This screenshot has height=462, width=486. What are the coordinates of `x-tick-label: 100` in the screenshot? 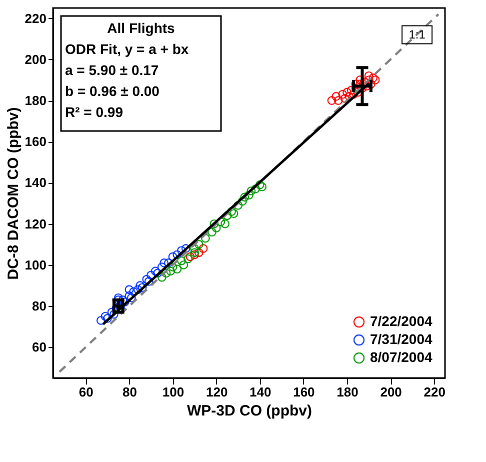 It's located at (173, 392).